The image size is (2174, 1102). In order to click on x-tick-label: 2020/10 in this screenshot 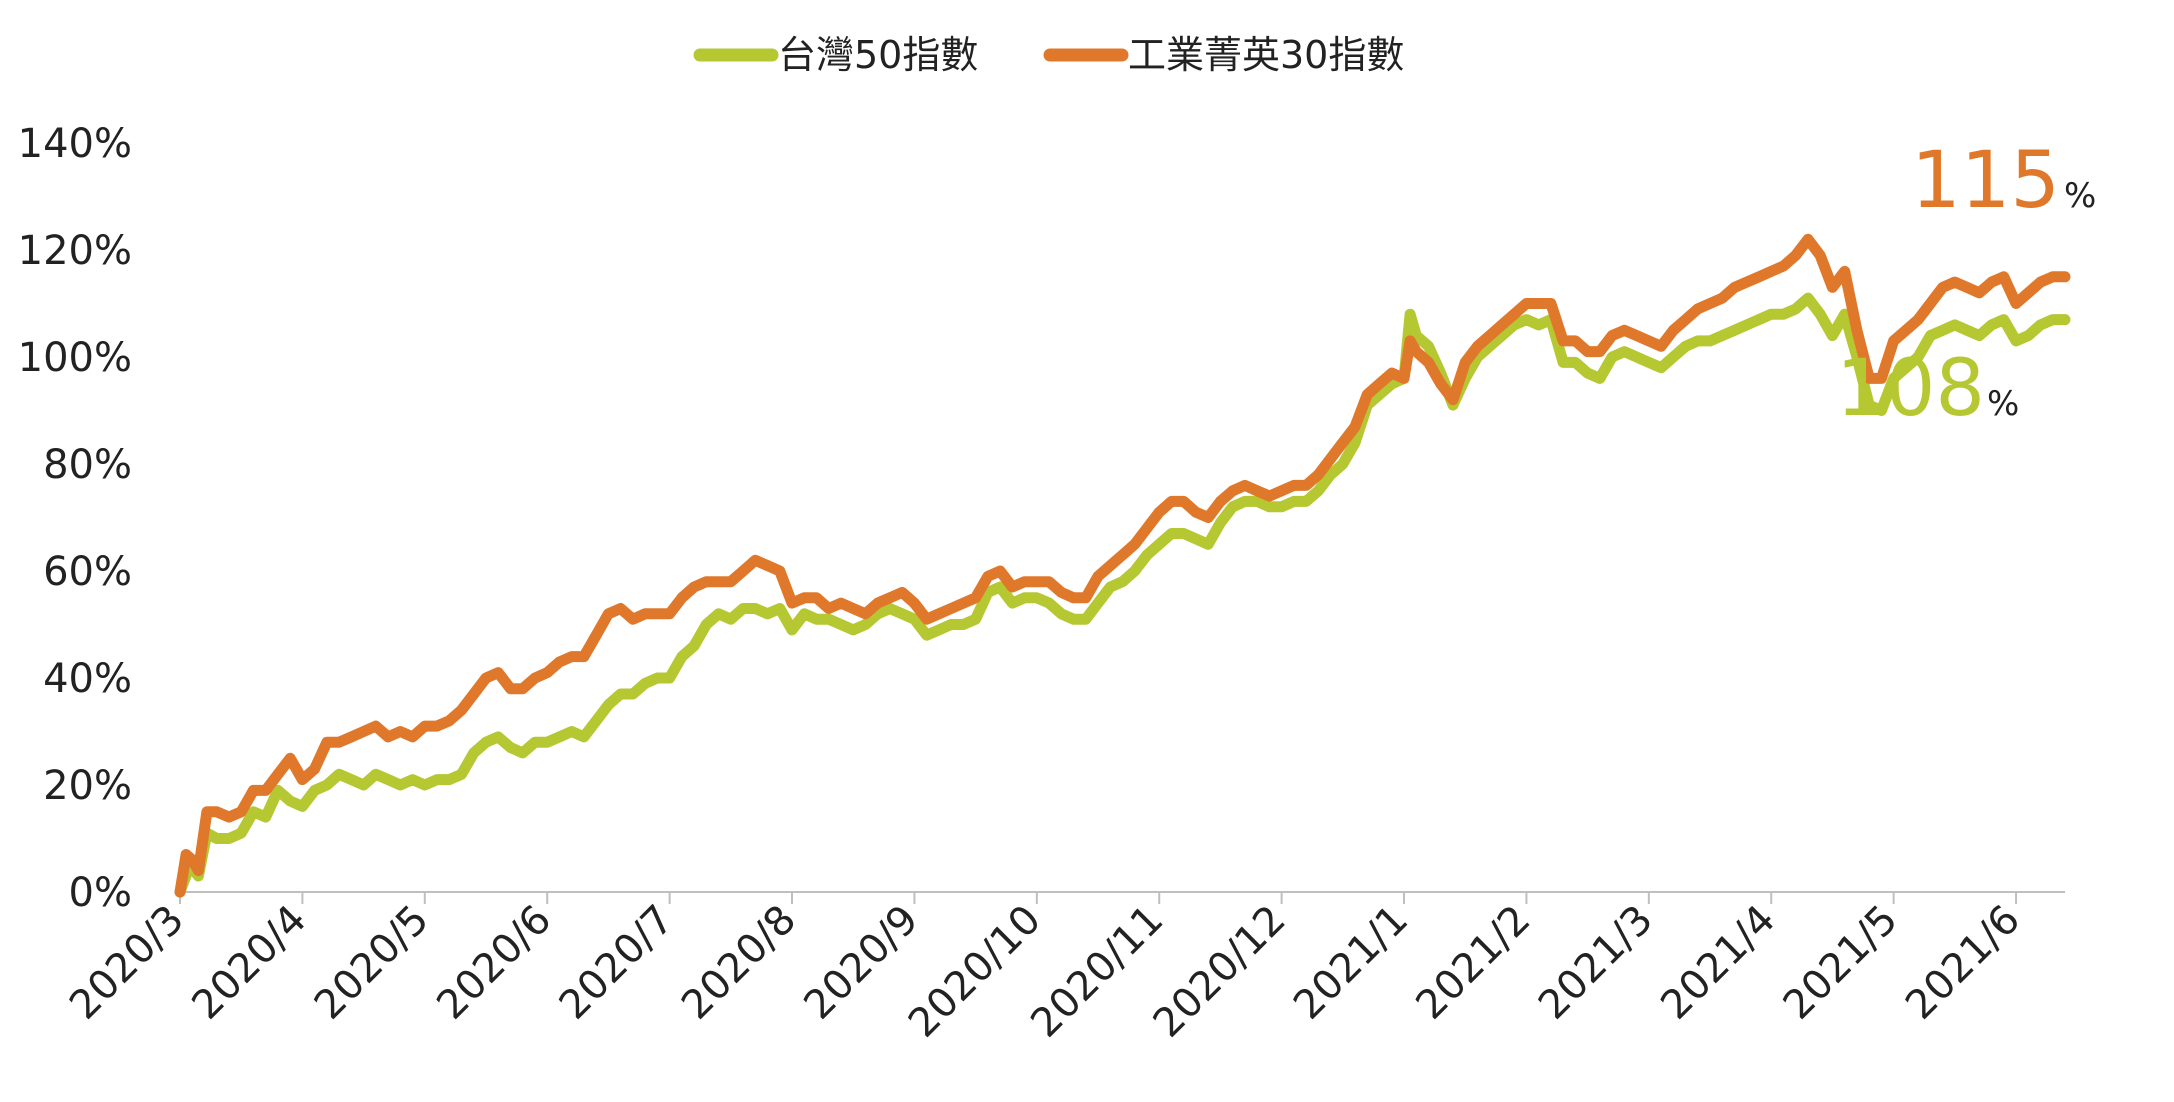, I will do `click(975, 972)`.